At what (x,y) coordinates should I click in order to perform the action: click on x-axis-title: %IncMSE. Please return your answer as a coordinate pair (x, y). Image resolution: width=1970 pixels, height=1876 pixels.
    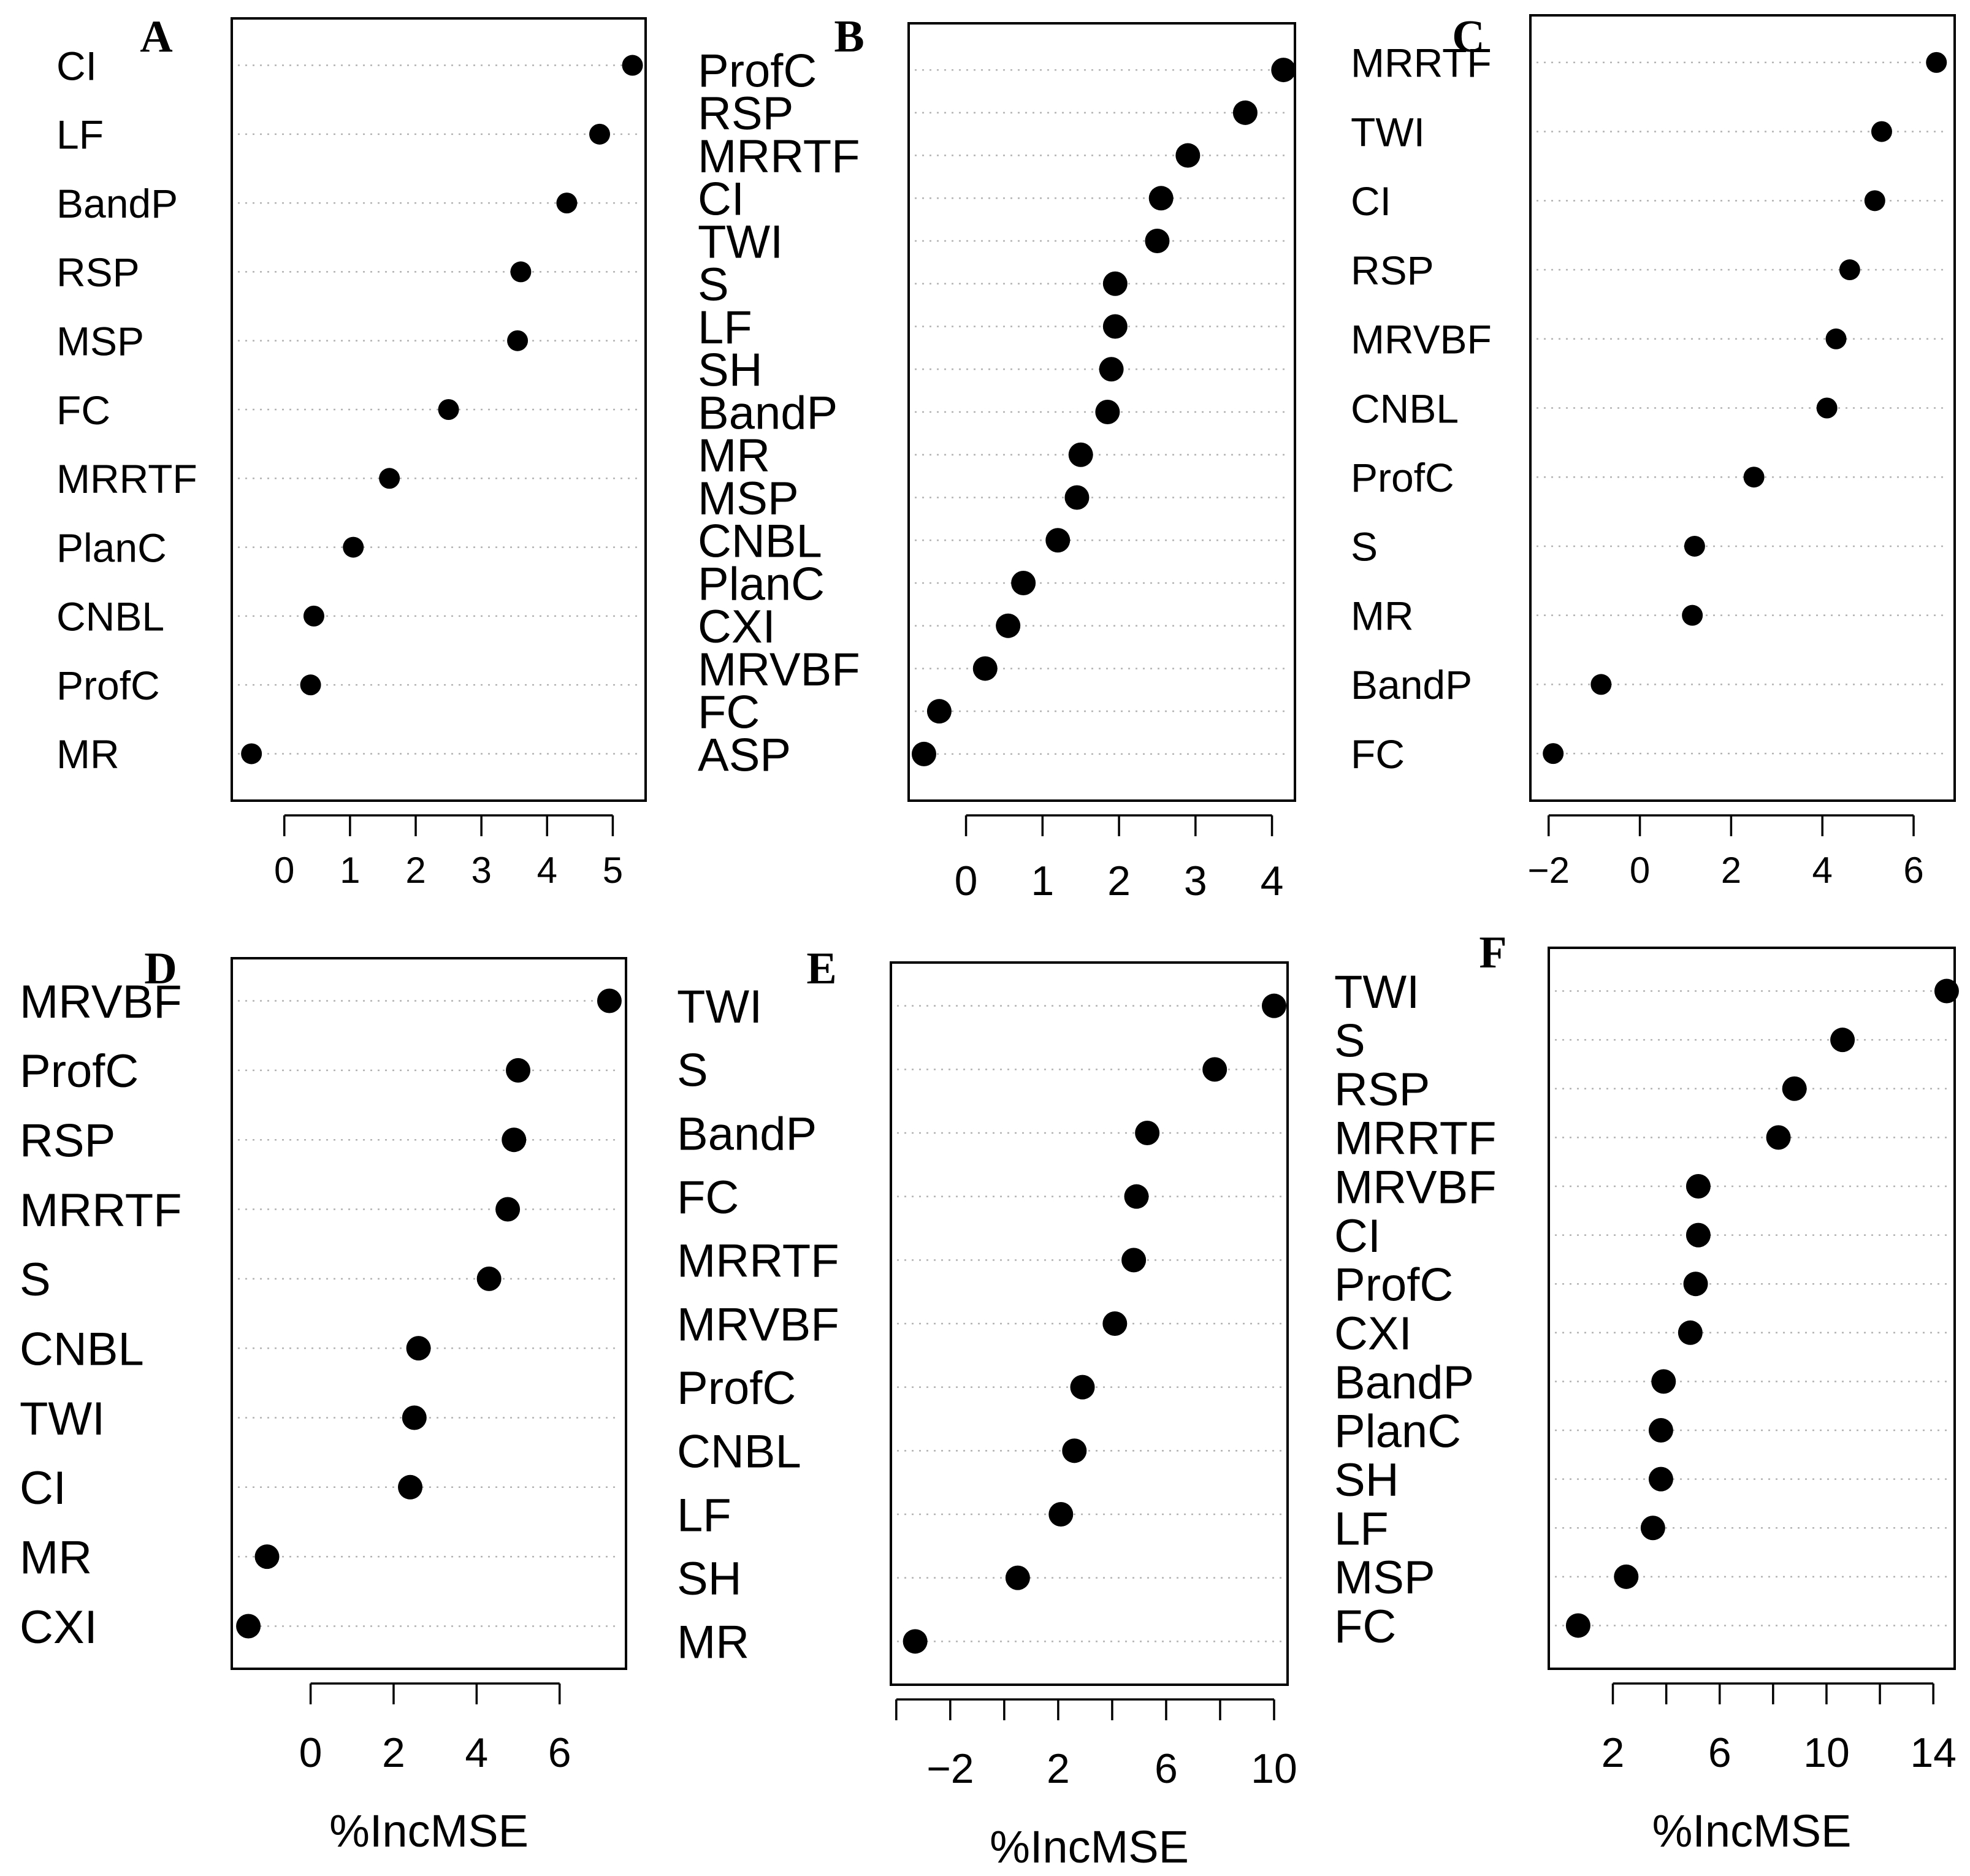
    Looking at the image, I should click on (1752, 1830).